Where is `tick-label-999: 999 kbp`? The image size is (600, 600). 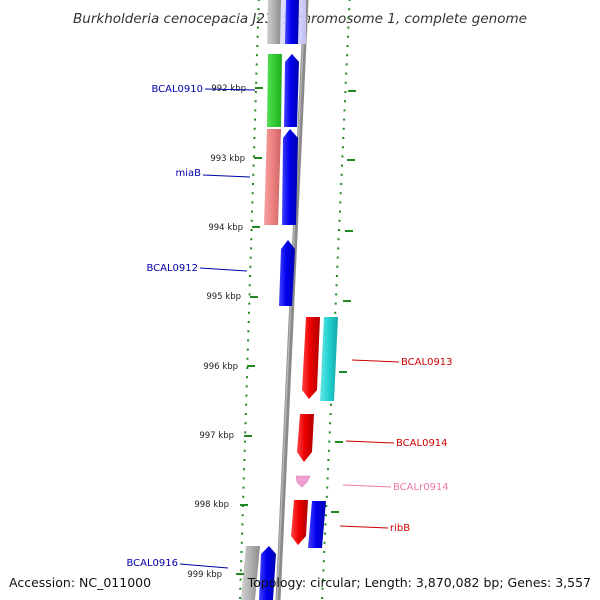
tick-label-999: 999 kbp is located at coordinates (204, 575).